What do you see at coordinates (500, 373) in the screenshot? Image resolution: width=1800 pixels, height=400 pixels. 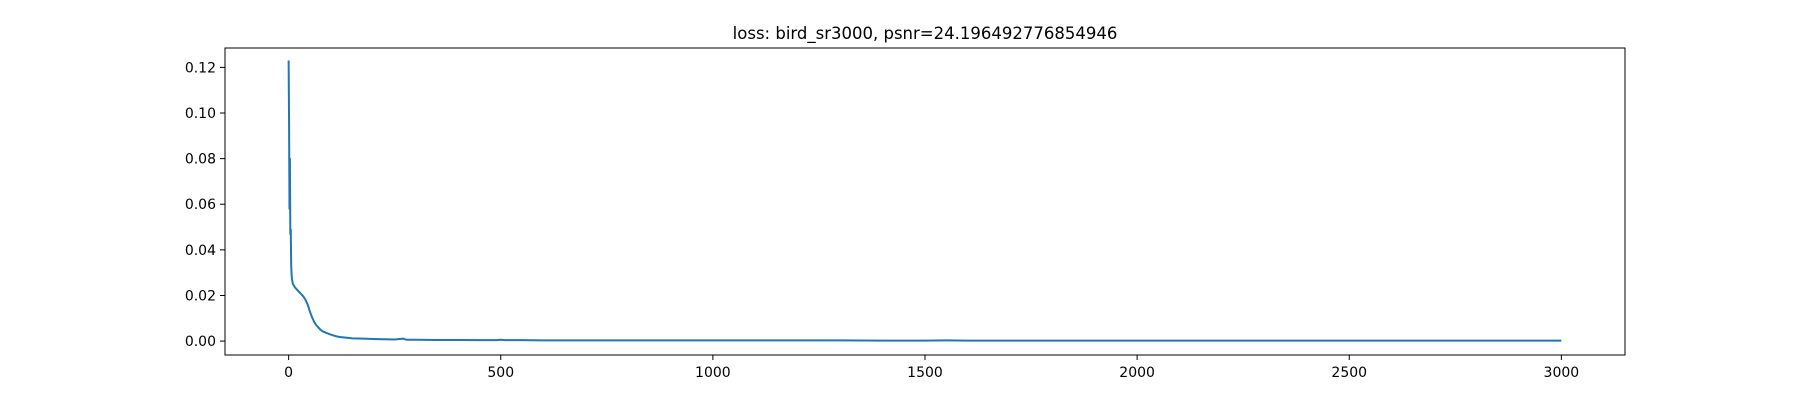 I see `x-tick-label: 500` at bounding box center [500, 373].